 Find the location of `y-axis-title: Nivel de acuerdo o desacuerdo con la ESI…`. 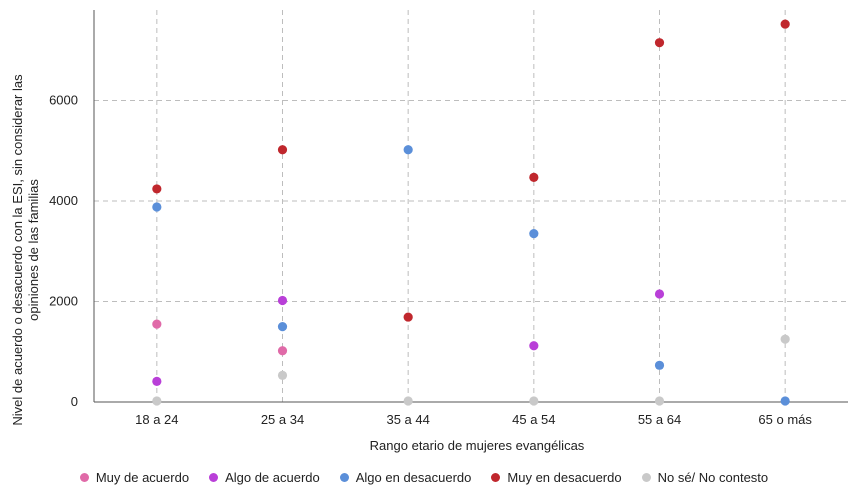

y-axis-title: Nivel de acuerdo o desacuerdo con la ESI… is located at coordinates (25, 250).